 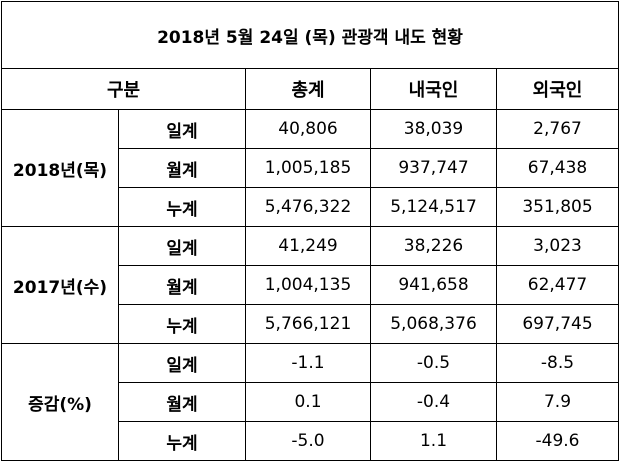 I want to click on cell-foreign: 351,805, so click(x=557, y=207).